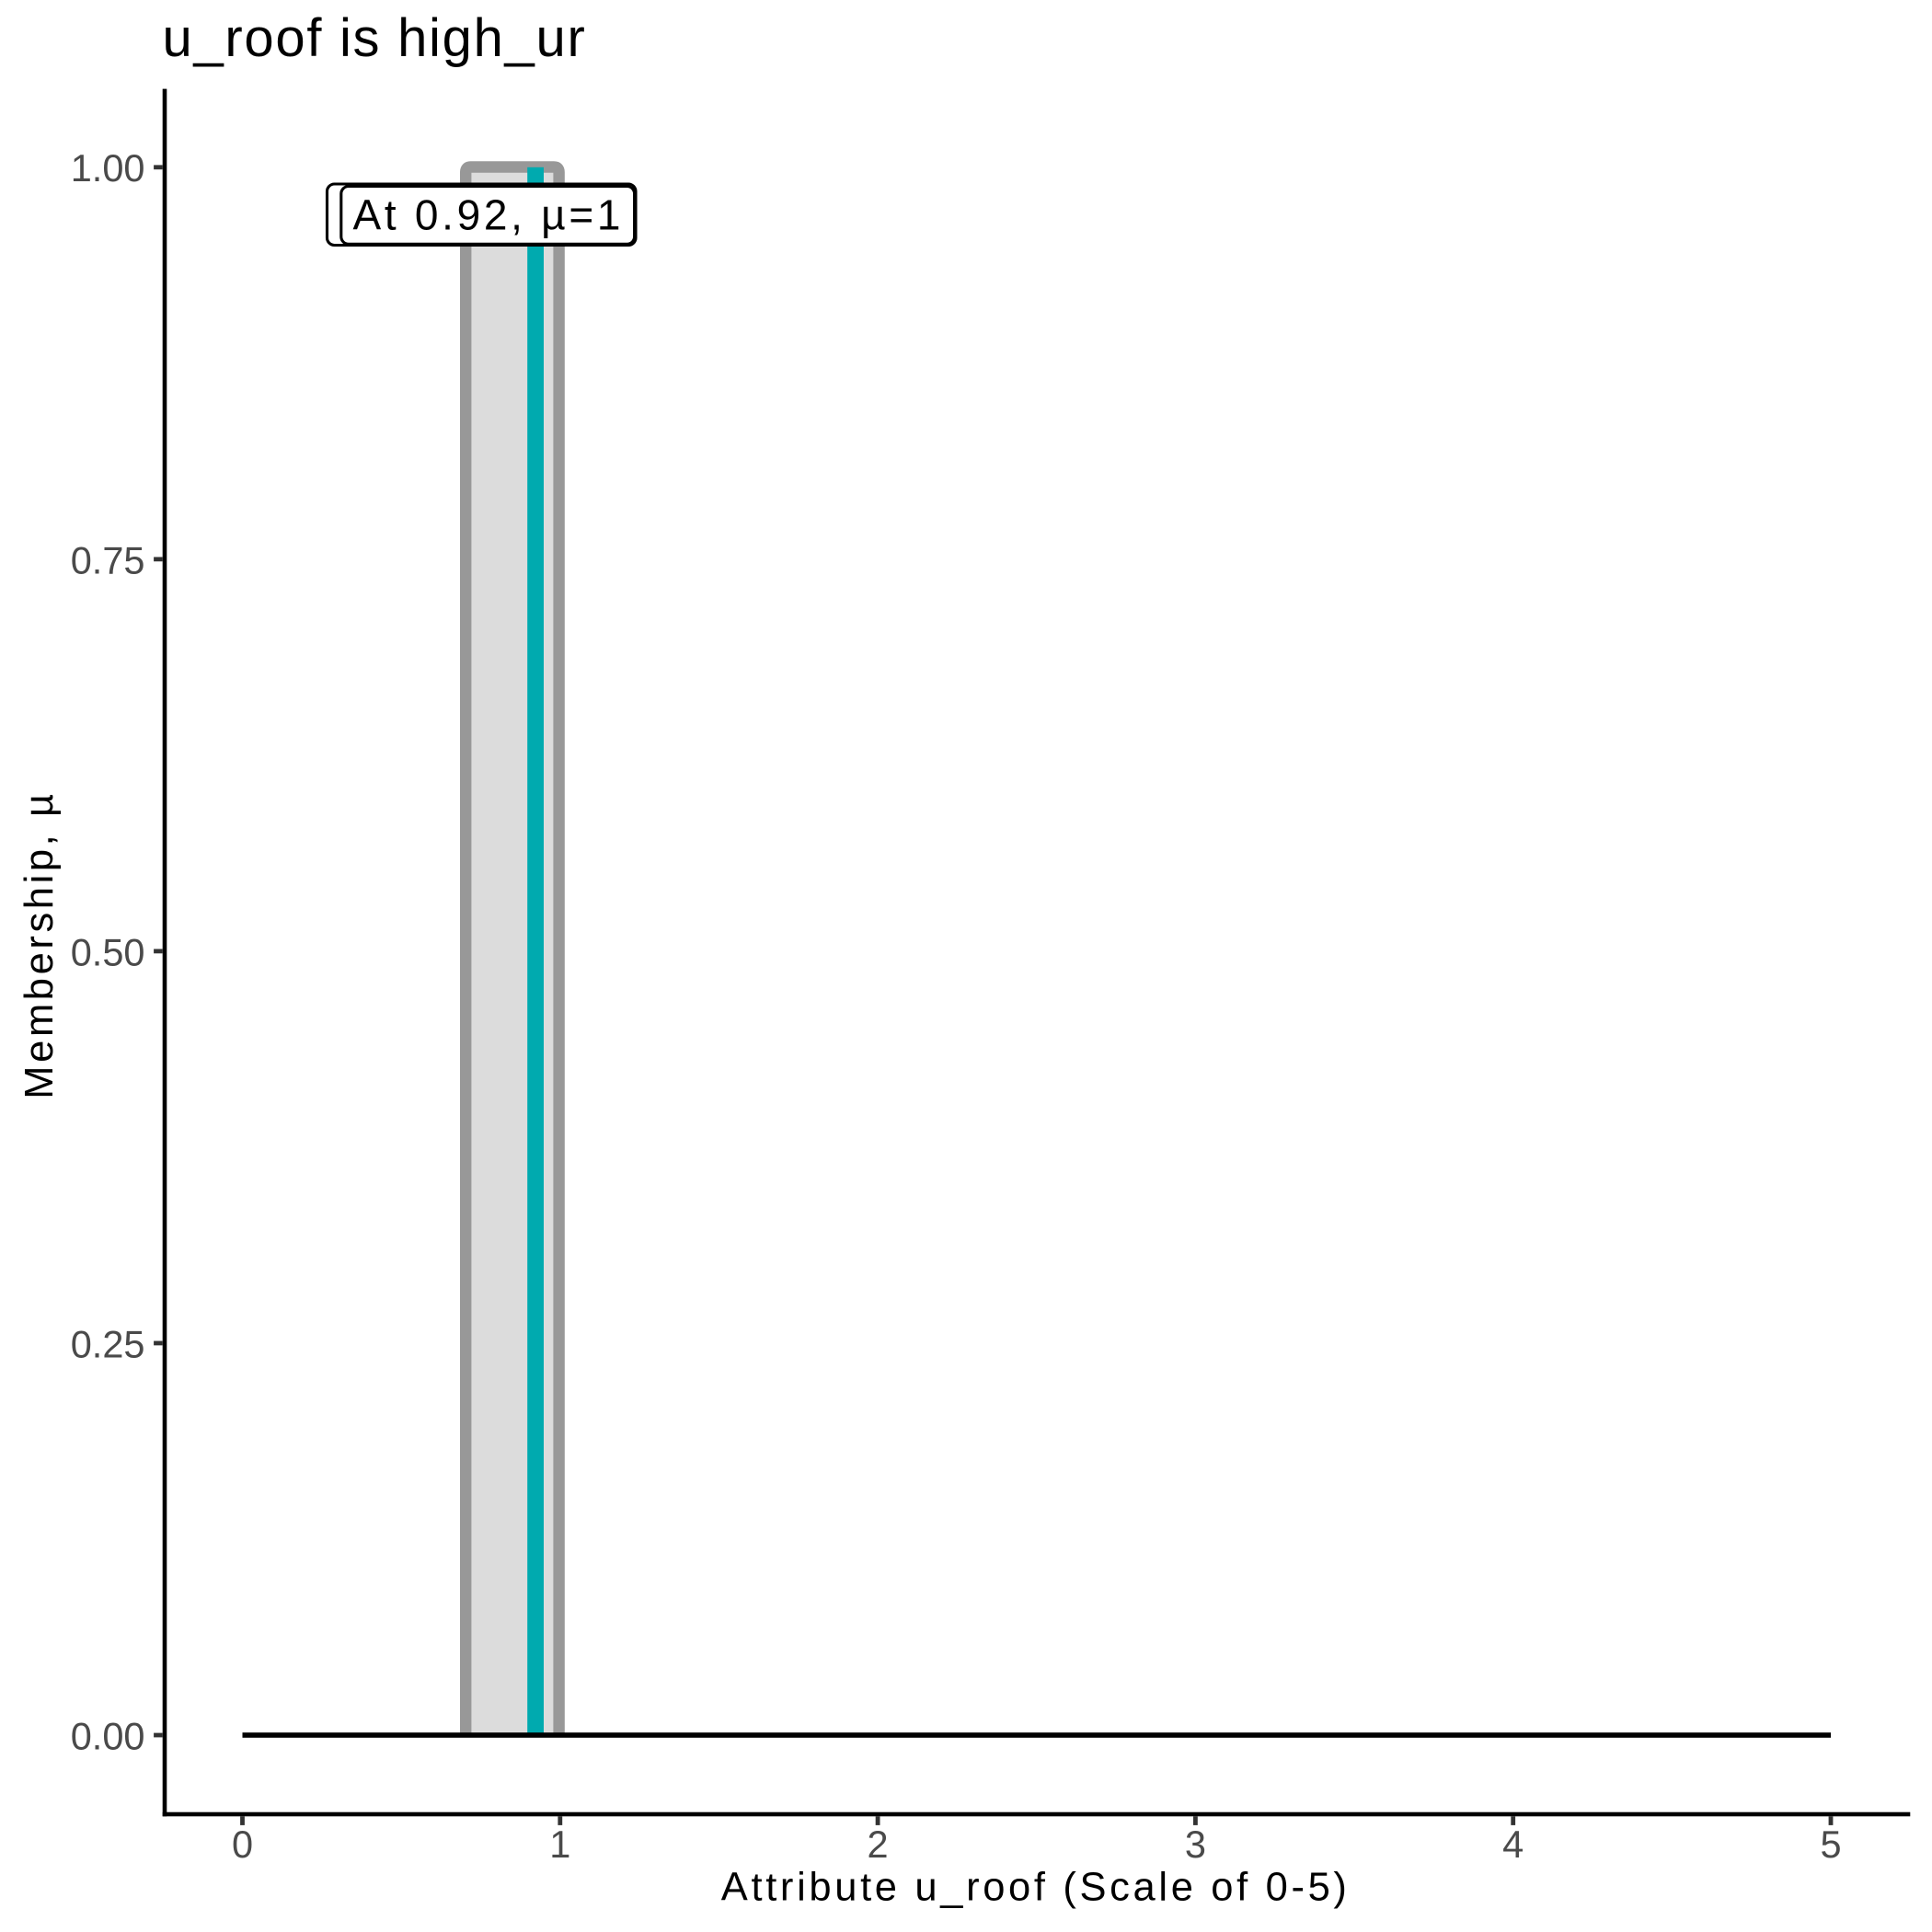 The width and height of the screenshot is (1932, 1932). Describe the element at coordinates (489, 215) in the screenshot. I see `svg-text: At 0.92, µ=1` at that location.